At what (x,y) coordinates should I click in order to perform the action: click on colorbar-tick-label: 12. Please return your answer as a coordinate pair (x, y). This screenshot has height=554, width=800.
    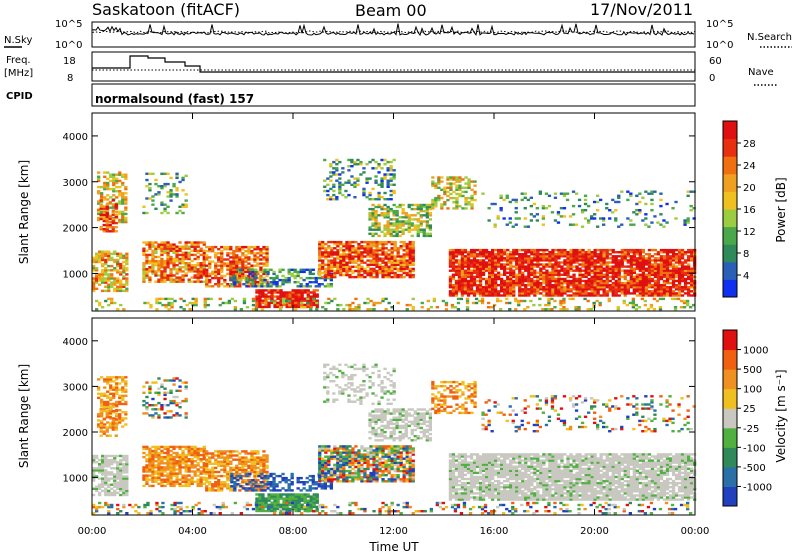
    Looking at the image, I should click on (749, 232).